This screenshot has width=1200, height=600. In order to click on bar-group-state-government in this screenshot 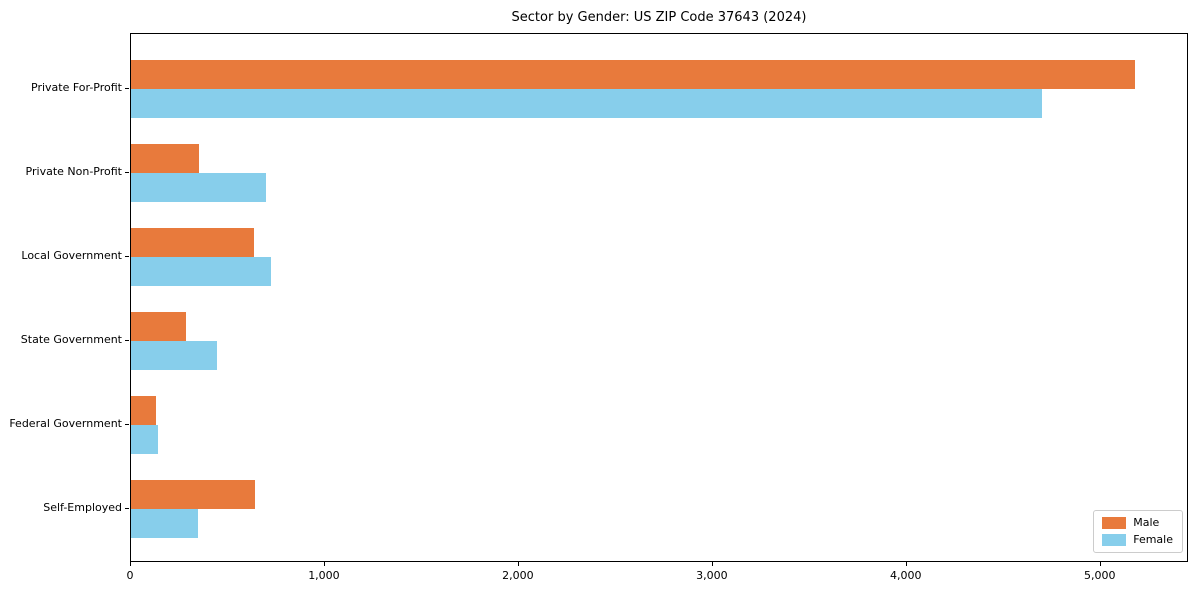, I will do `click(659, 341)`.